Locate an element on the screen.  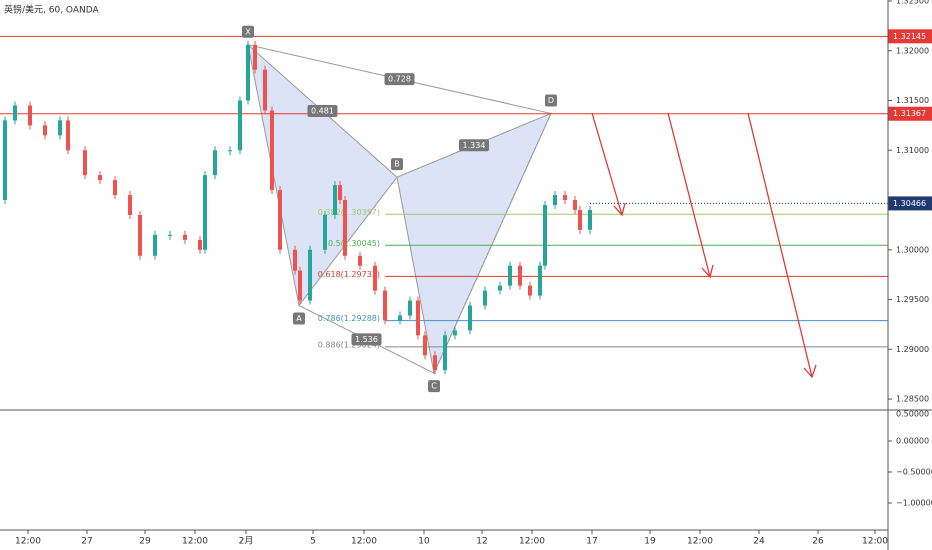
chart-title: 英镑/美元, 60, OANDA is located at coordinates (52, 10).